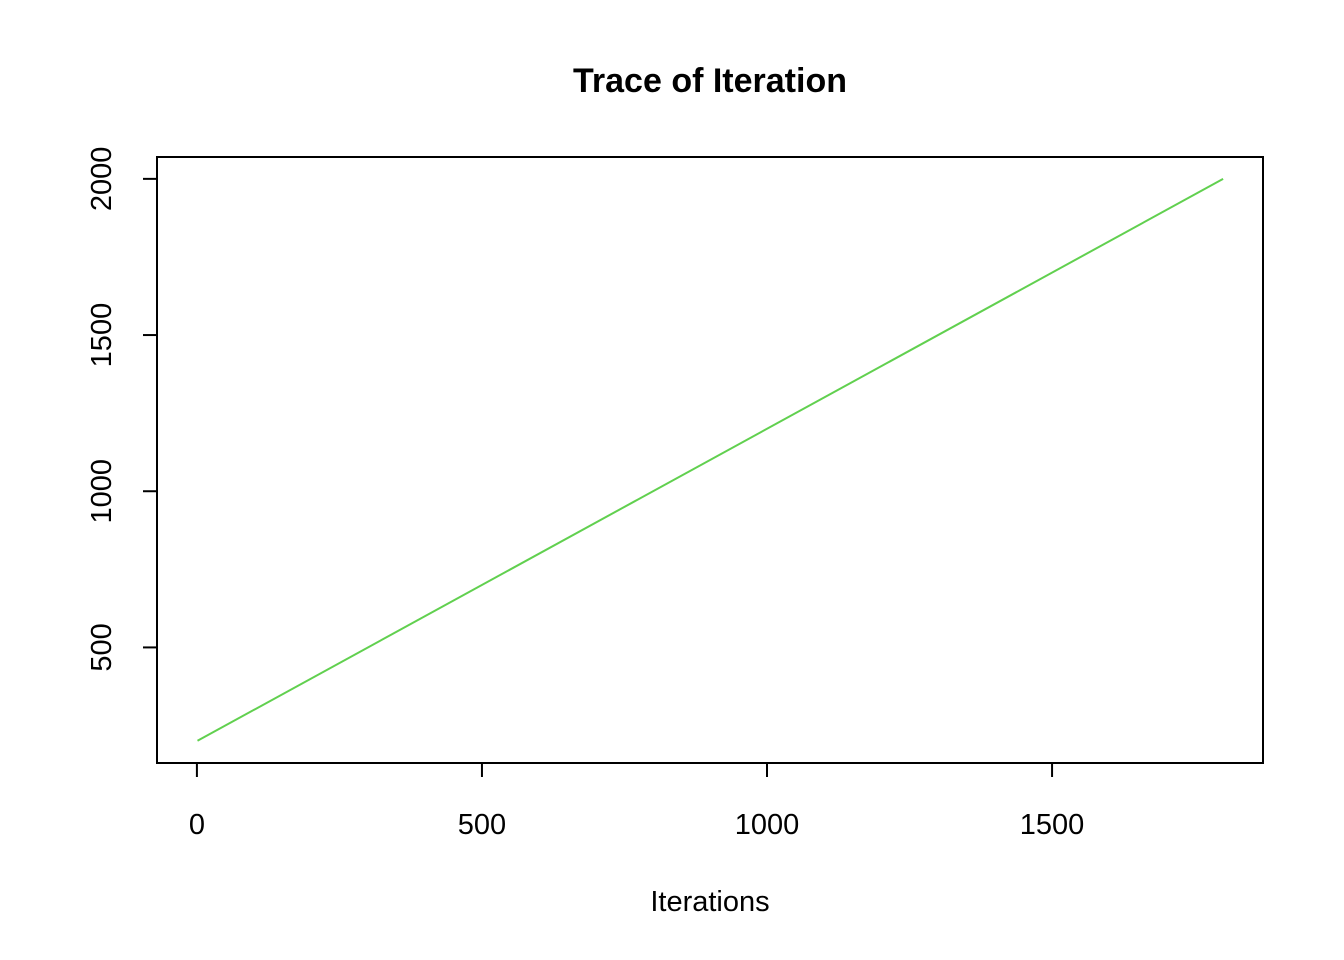 The width and height of the screenshot is (1344, 960). I want to click on x-tick-label: 1500, so click(1052, 825).